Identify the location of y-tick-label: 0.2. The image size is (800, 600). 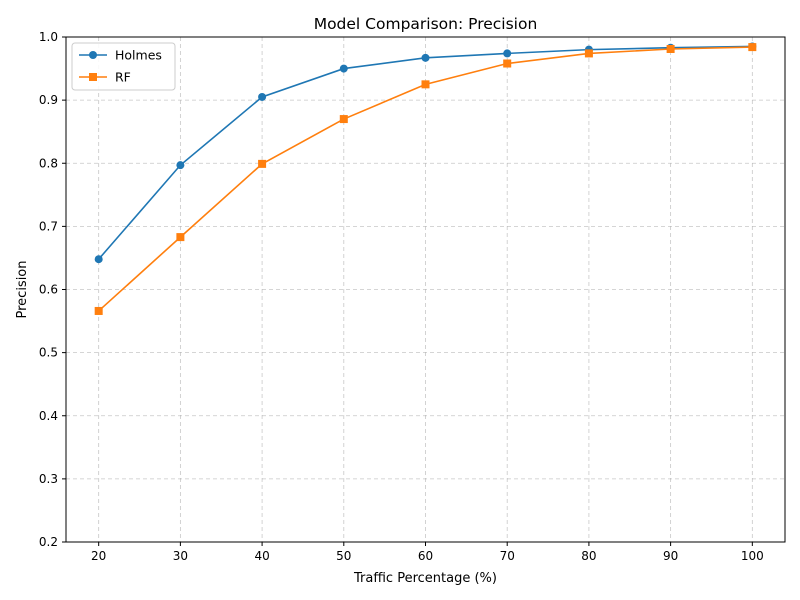
(48, 542).